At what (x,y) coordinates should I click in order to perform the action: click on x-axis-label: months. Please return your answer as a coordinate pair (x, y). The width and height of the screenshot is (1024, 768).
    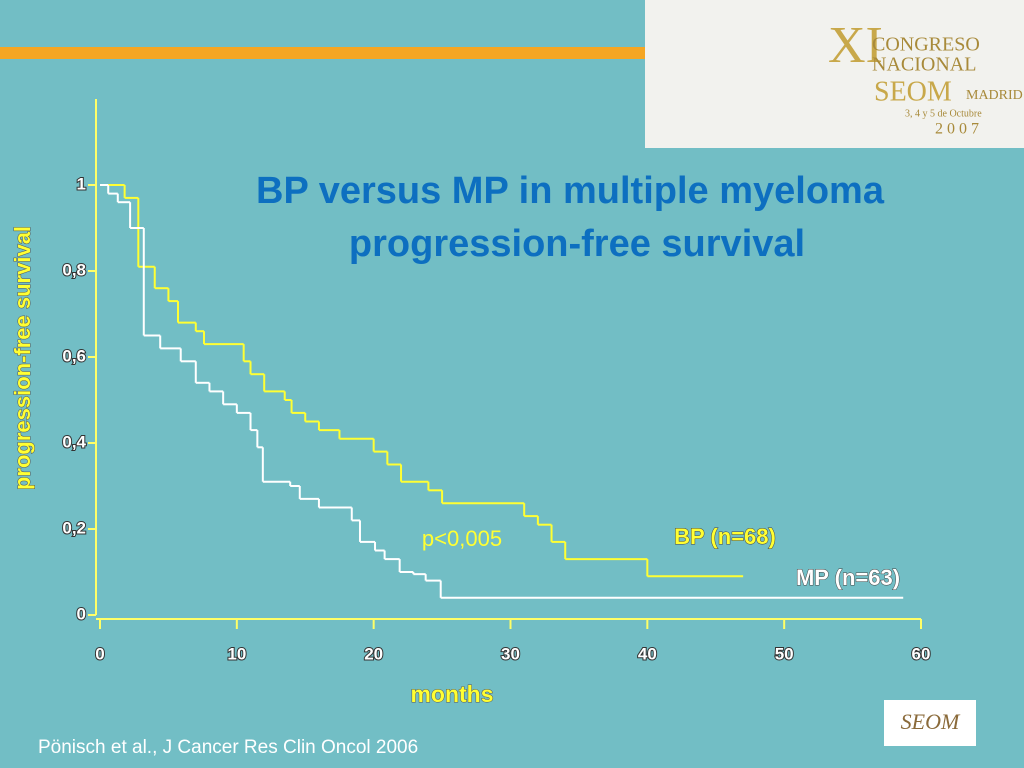
    Looking at the image, I should click on (451, 694).